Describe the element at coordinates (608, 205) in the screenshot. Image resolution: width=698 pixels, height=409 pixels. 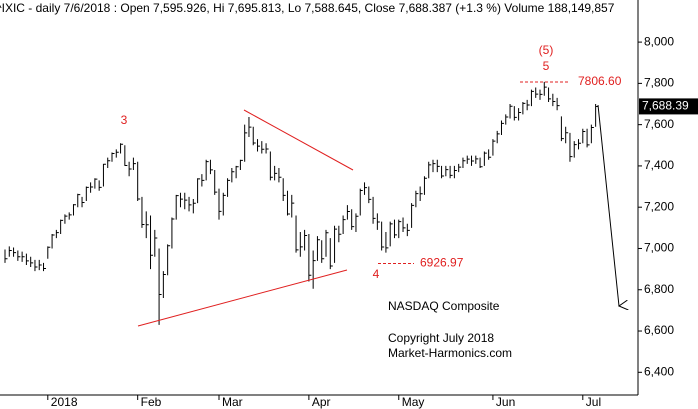
I see `forecast-arrow` at that location.